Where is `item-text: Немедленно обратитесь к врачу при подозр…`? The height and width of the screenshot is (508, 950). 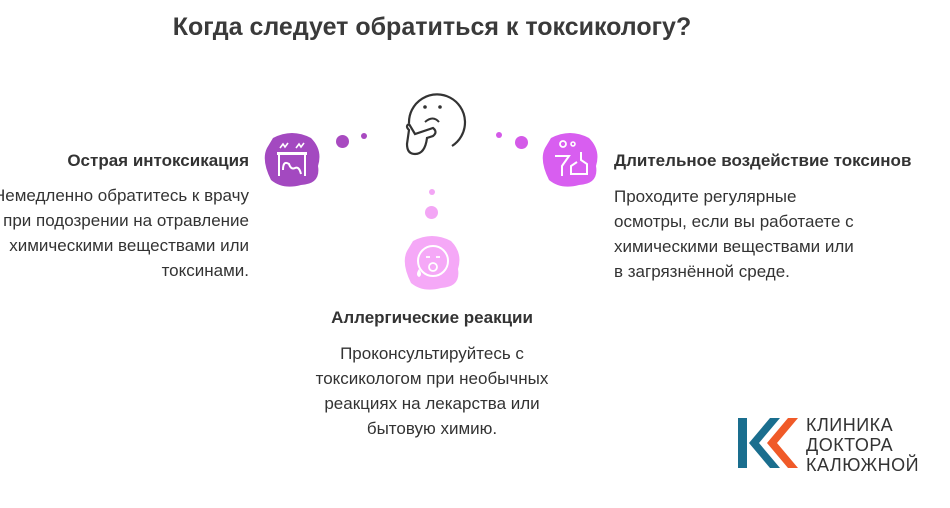
item-text: Немедленно обратитесь к врачу при подозр… is located at coordinates (124, 233).